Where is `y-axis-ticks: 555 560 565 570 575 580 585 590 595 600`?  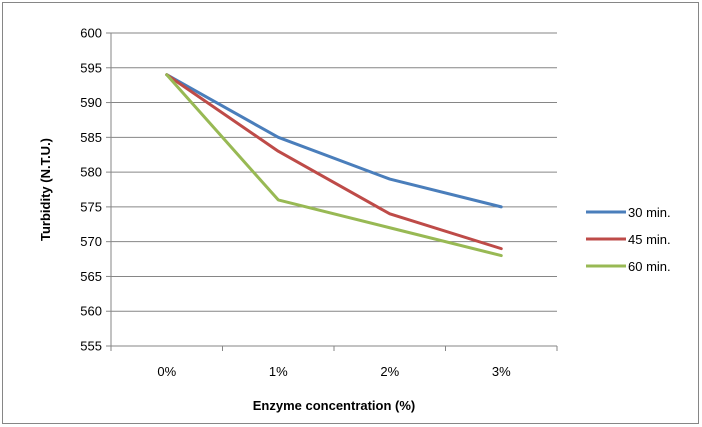
y-axis-ticks: 555 560 565 570 575 580 585 590 595 600 is located at coordinates (95, 190).